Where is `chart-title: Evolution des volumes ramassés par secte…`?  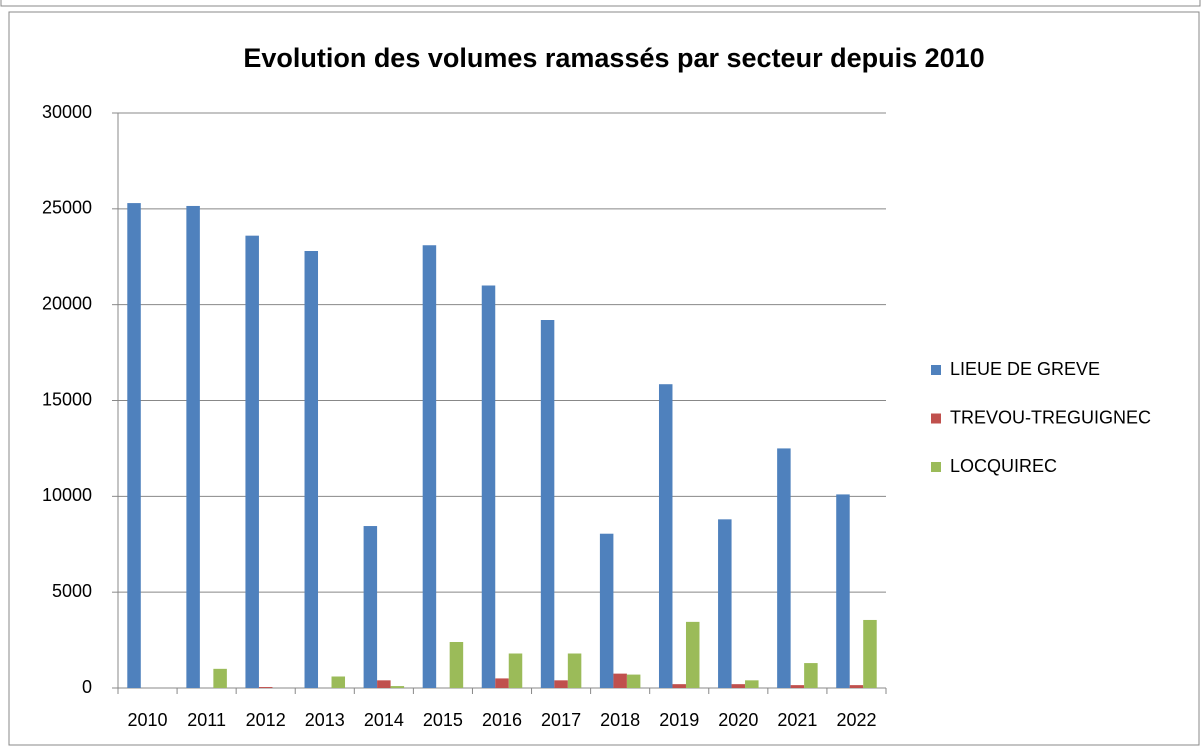
chart-title: Evolution des volumes ramassés par secte… is located at coordinates (613, 58).